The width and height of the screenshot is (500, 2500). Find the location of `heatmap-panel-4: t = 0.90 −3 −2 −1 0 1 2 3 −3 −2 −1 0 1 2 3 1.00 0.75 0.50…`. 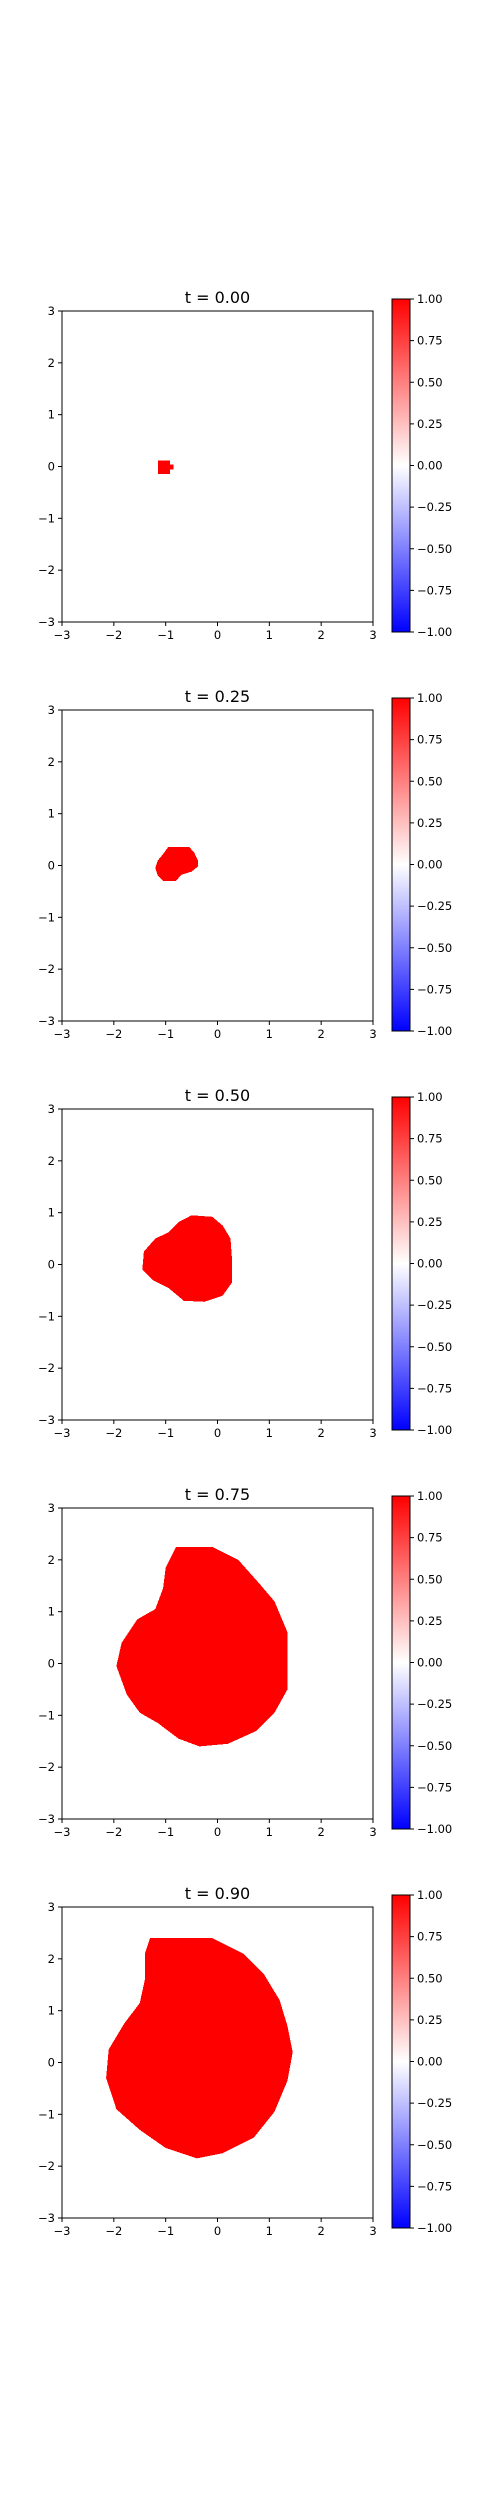

heatmap-panel-4: t = 0.90 −3 −2 −1 0 1 2 3 −3 −2 −1 0 1 2 3 1.00 0.75 0.50… is located at coordinates (245, 2061).